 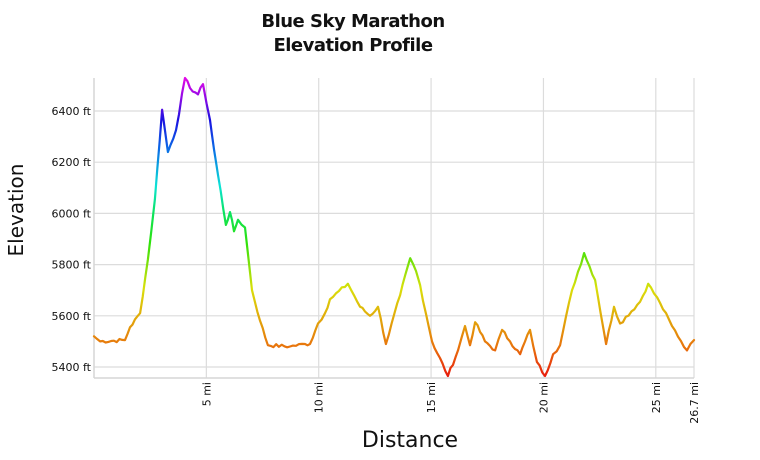 What do you see at coordinates (543, 397) in the screenshot?
I see `x-tick-label: 20 mi` at bounding box center [543, 397].